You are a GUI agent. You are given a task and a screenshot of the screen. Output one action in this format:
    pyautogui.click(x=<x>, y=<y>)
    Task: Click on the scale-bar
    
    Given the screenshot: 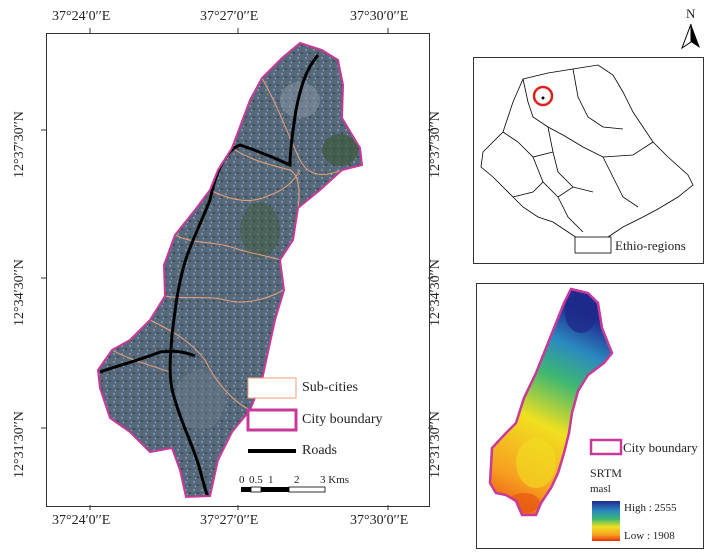 What is the action you would take?
    pyautogui.click(x=283, y=489)
    